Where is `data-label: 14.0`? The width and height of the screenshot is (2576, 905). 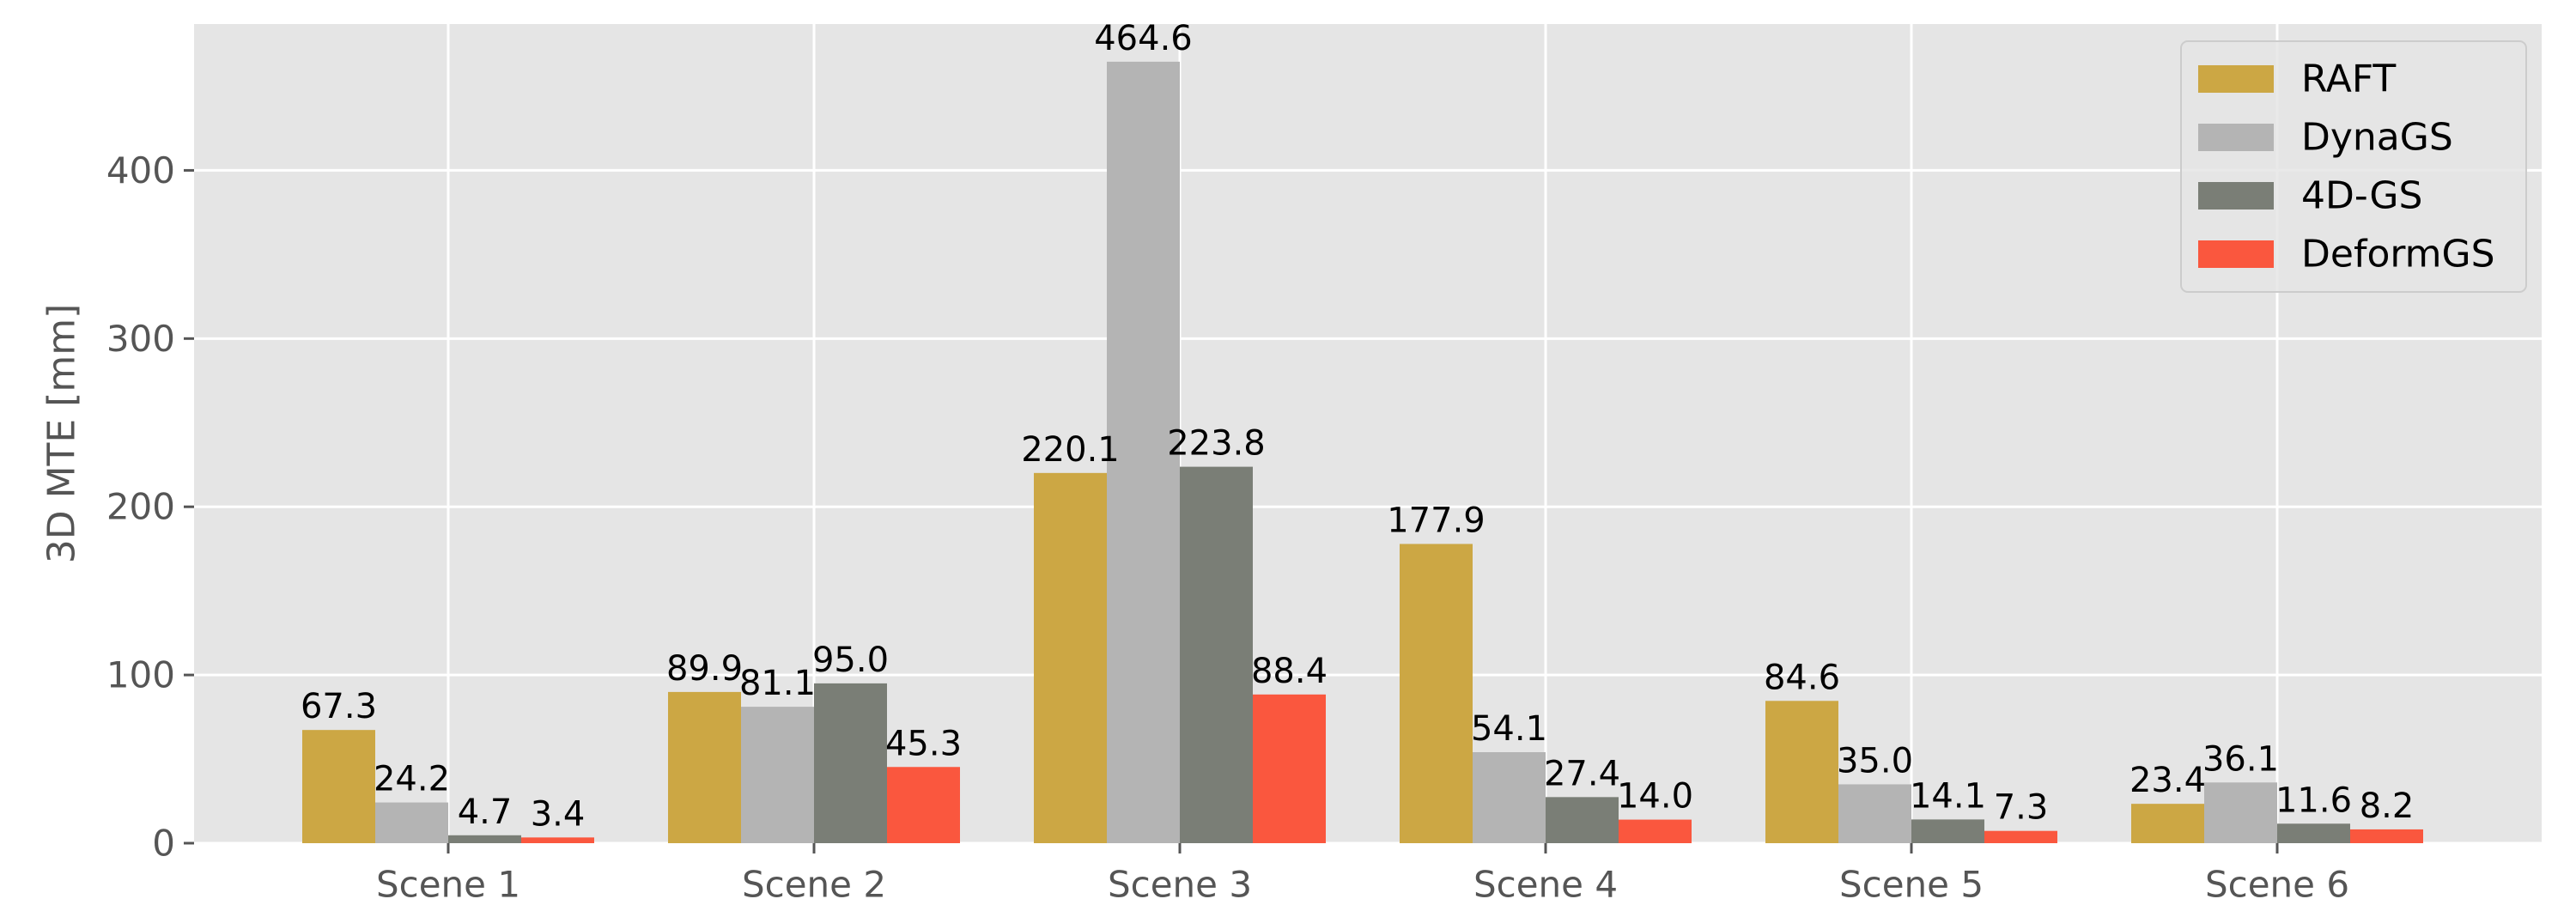 data-label: 14.0 is located at coordinates (1655, 797).